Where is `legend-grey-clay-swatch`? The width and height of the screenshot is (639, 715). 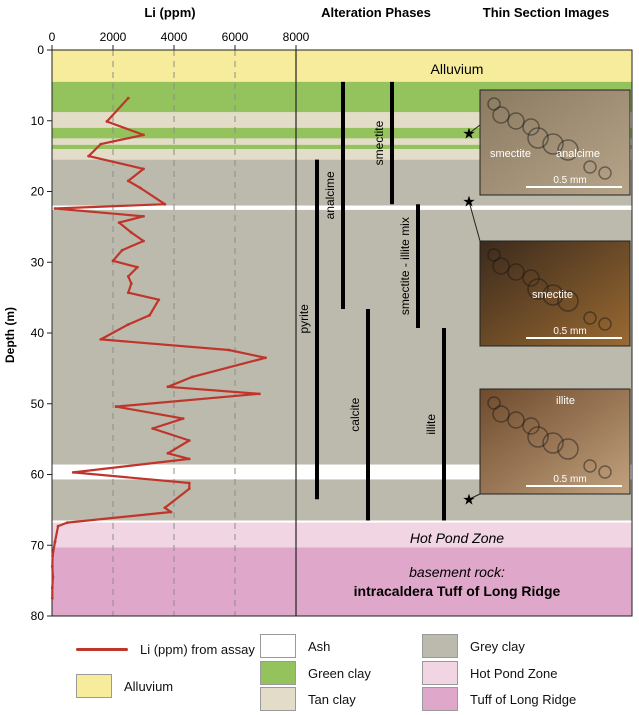
legend-grey-clay-swatch is located at coordinates (440, 646).